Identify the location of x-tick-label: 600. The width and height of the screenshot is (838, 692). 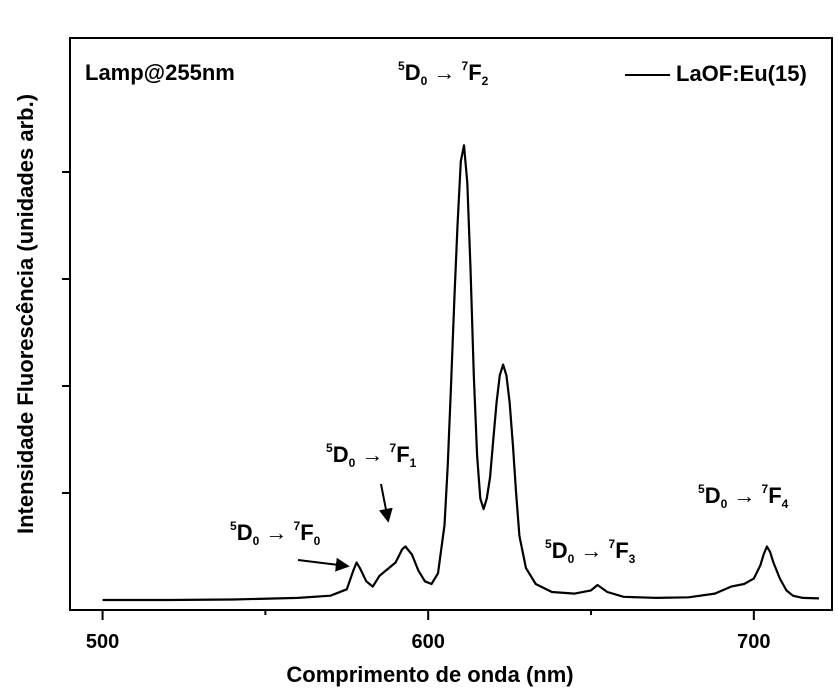
(428, 642).